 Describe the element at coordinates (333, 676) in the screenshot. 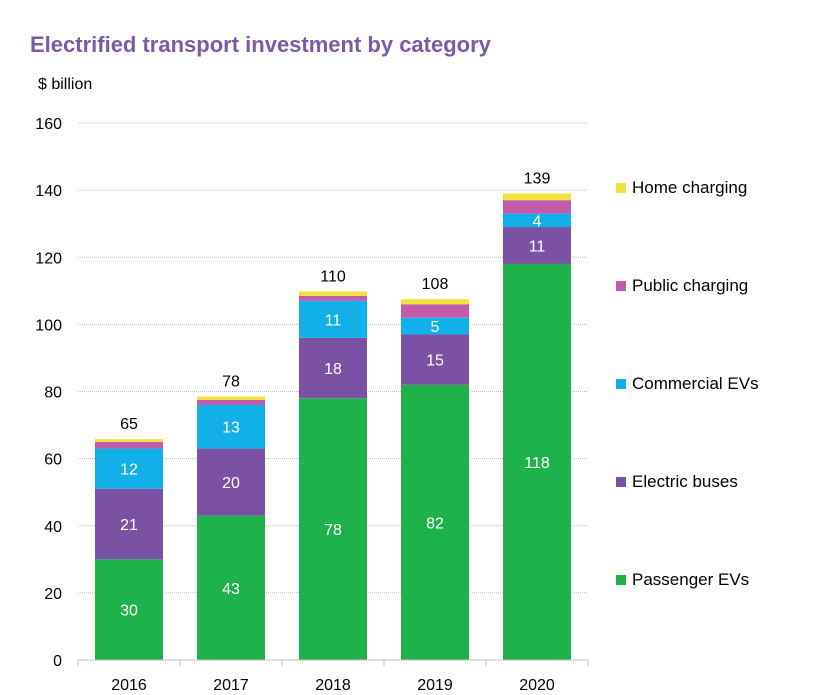

I see `x-axis: 2016 2017 2018 2019 2020` at that location.